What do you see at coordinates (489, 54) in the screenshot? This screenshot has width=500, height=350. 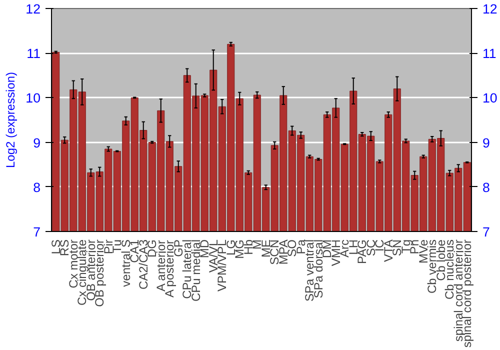 I see `y2-tick-label: 11` at bounding box center [489, 54].